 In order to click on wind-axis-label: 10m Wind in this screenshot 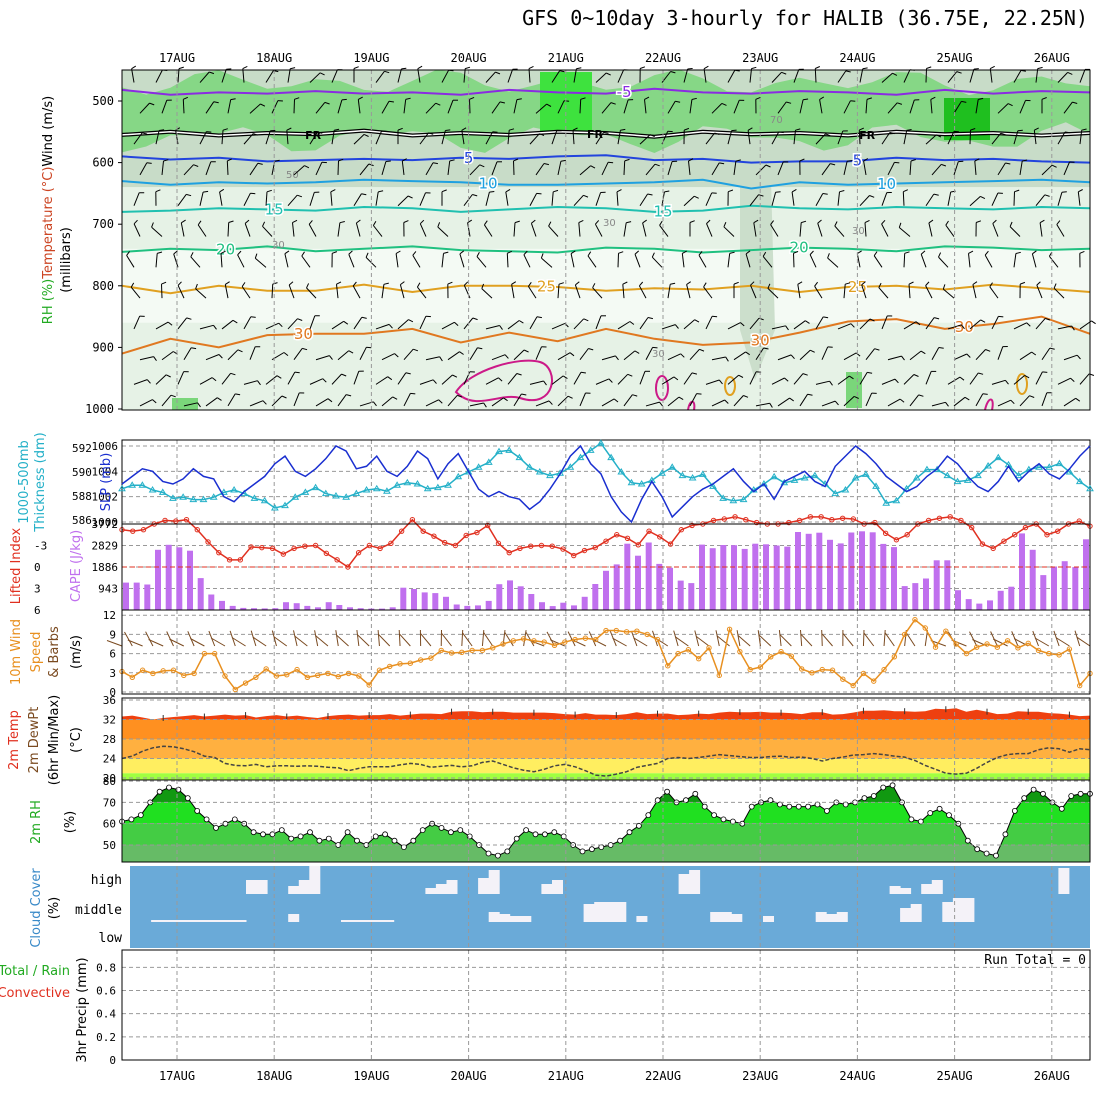, I will do `click(16, 652)`.